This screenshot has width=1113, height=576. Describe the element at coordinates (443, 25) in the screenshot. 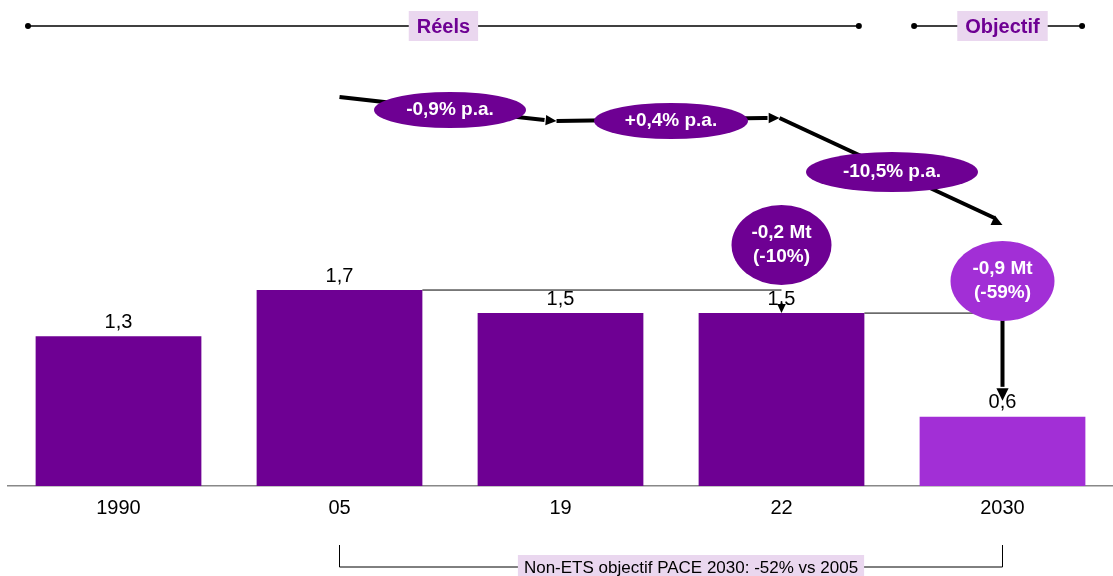

I see `text: Réels` at that location.